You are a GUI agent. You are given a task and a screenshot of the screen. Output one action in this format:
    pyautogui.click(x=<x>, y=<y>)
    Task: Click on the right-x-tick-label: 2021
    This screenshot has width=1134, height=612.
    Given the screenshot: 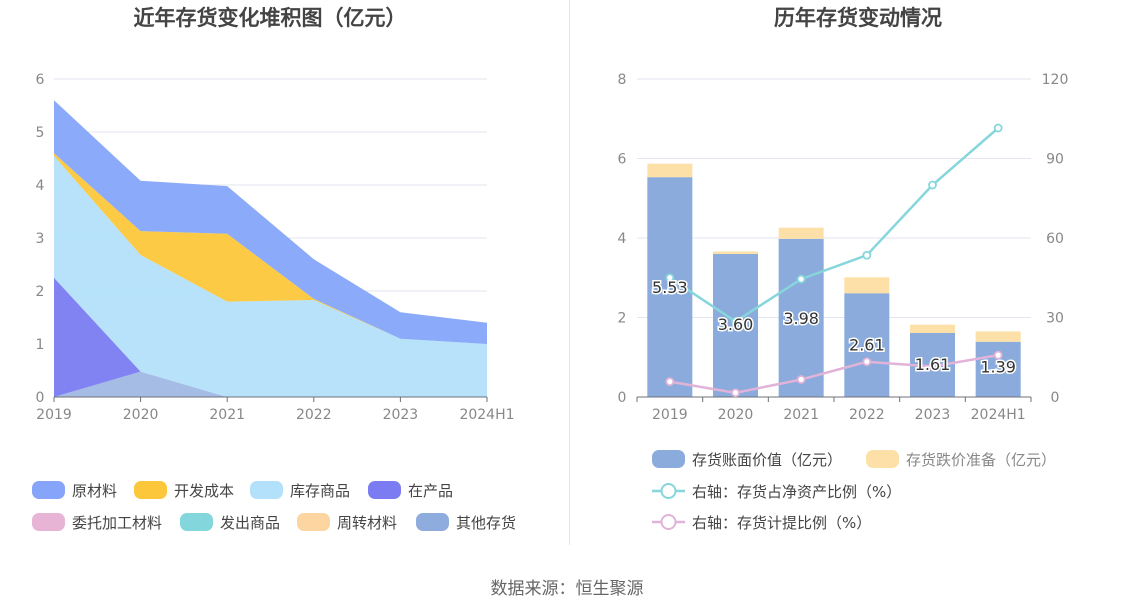 What is the action you would take?
    pyautogui.click(x=801, y=415)
    